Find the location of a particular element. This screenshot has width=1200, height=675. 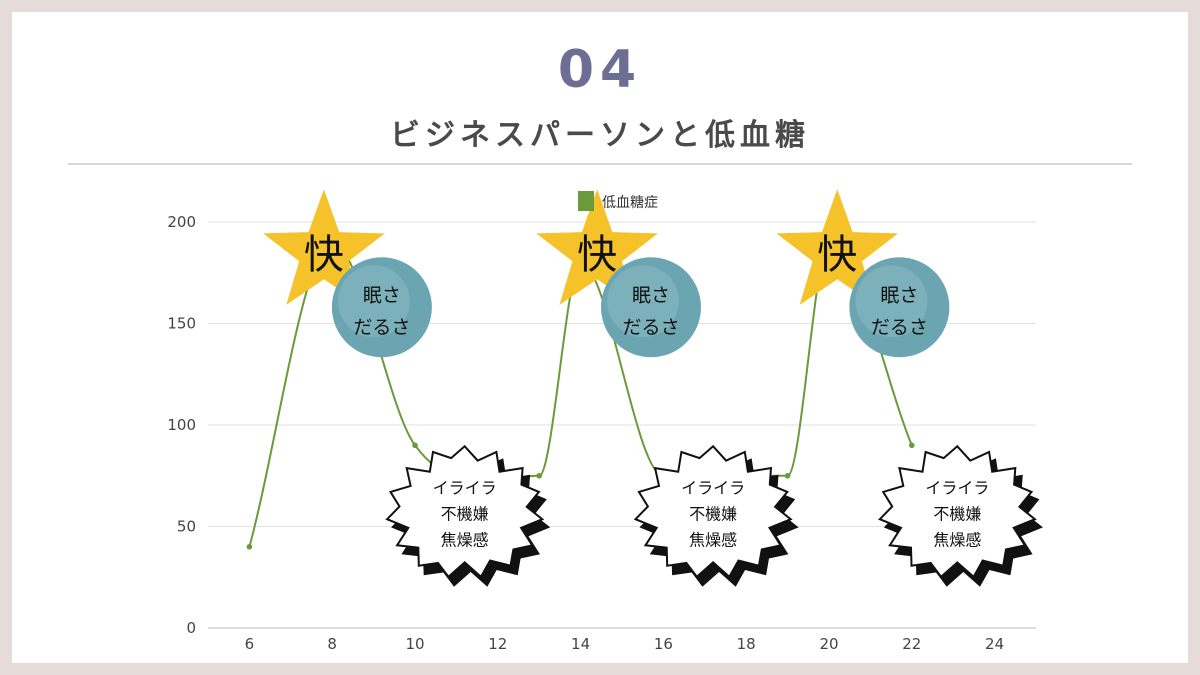

x-tick-label: 24 is located at coordinates (994, 644).